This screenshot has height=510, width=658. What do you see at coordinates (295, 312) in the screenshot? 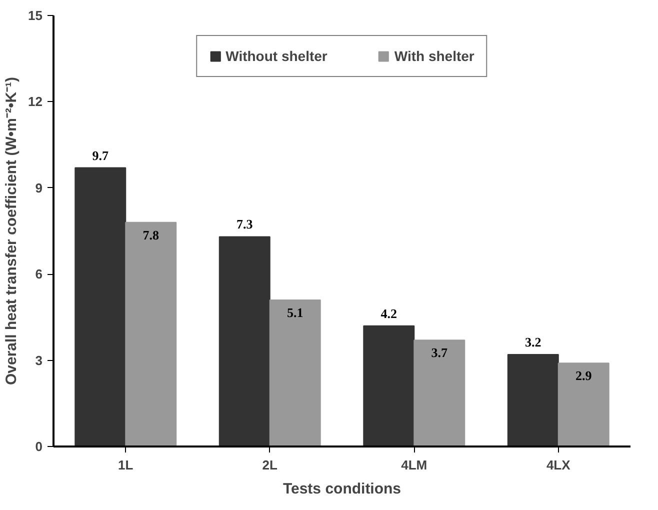
I see `data-label: 5.1` at bounding box center [295, 312].